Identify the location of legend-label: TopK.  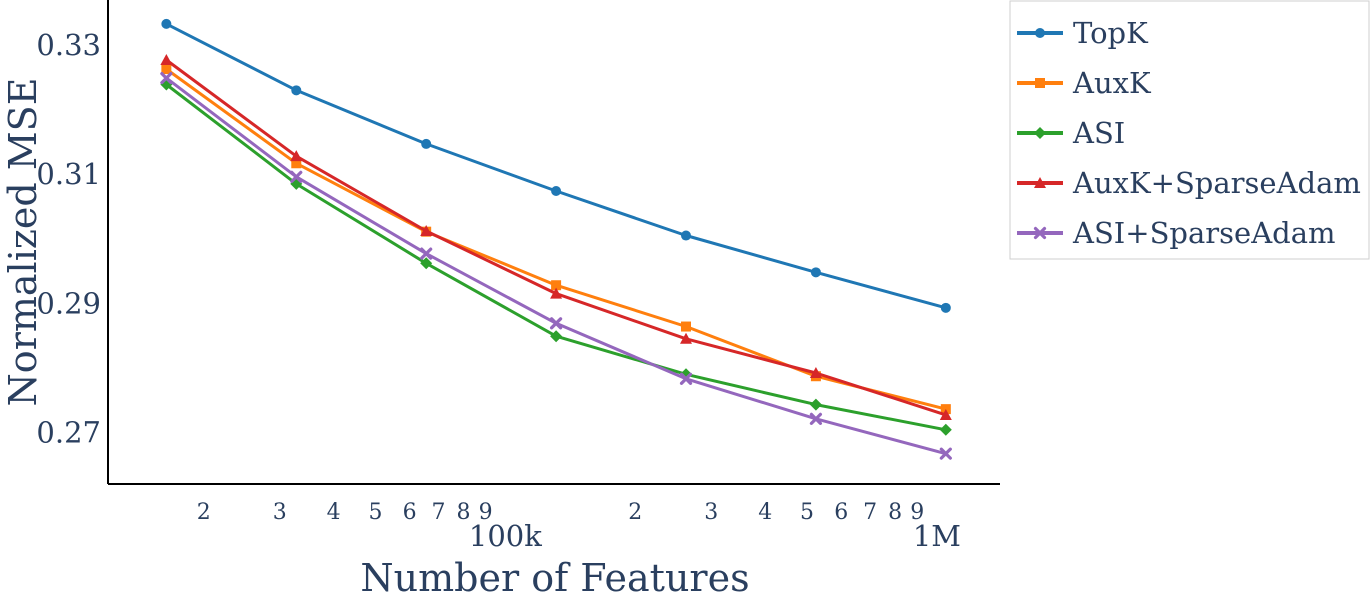
(1111, 33).